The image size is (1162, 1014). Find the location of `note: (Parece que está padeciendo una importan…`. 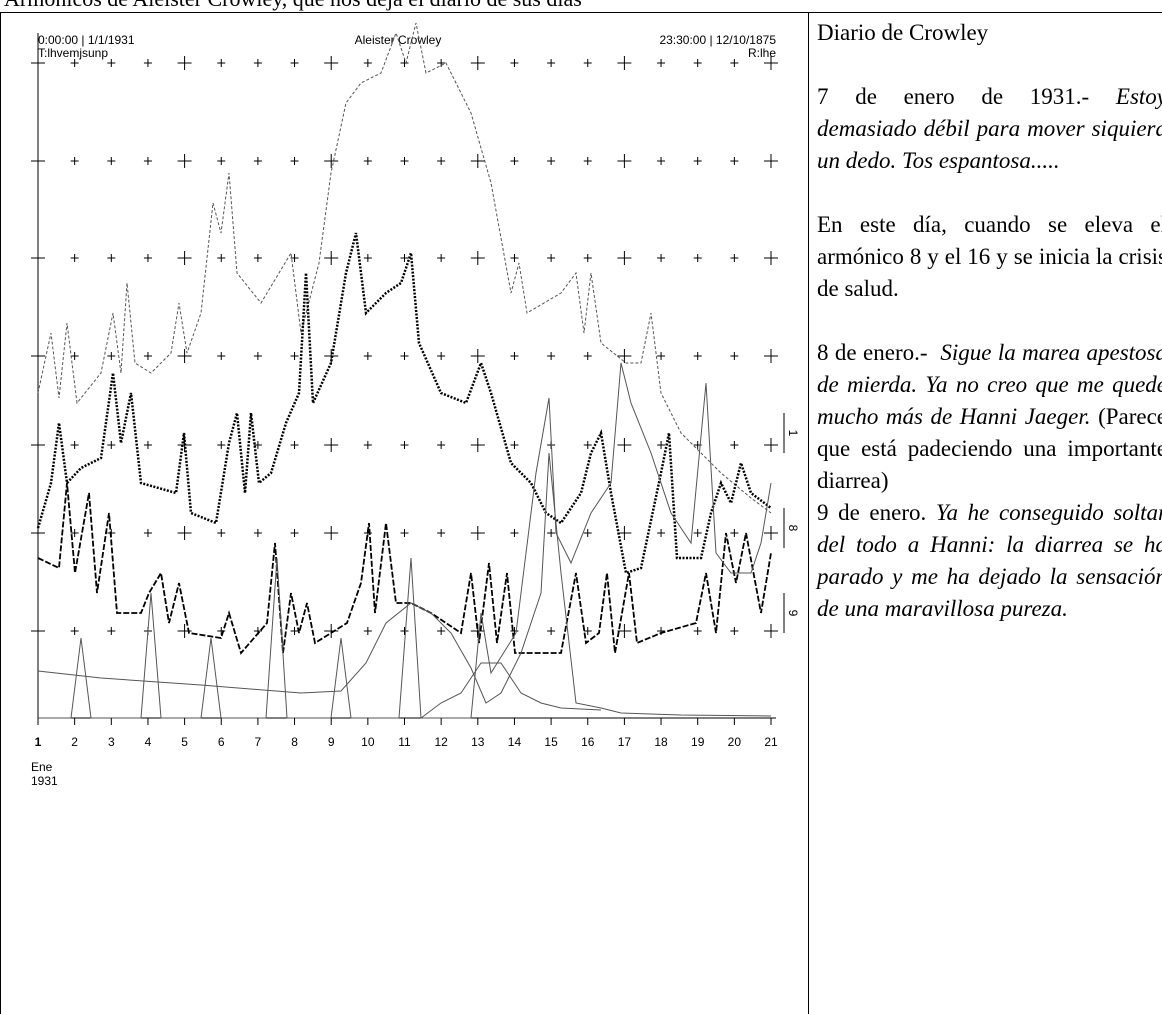

note: (Parece que está padeciendo una importan… is located at coordinates (989, 448).